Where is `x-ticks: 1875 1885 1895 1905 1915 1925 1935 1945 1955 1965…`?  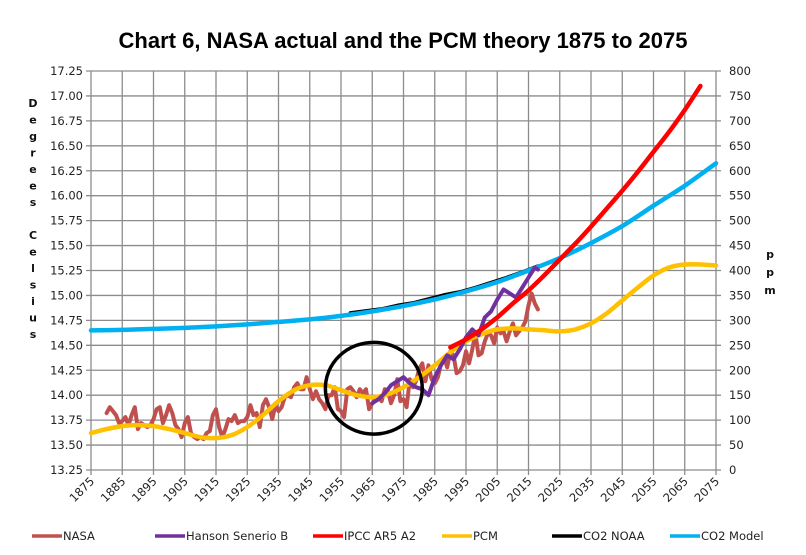
x-ticks: 1875 1885 1895 1905 1915 1925 1935 1945 1955 1965… is located at coordinates (395, 489).